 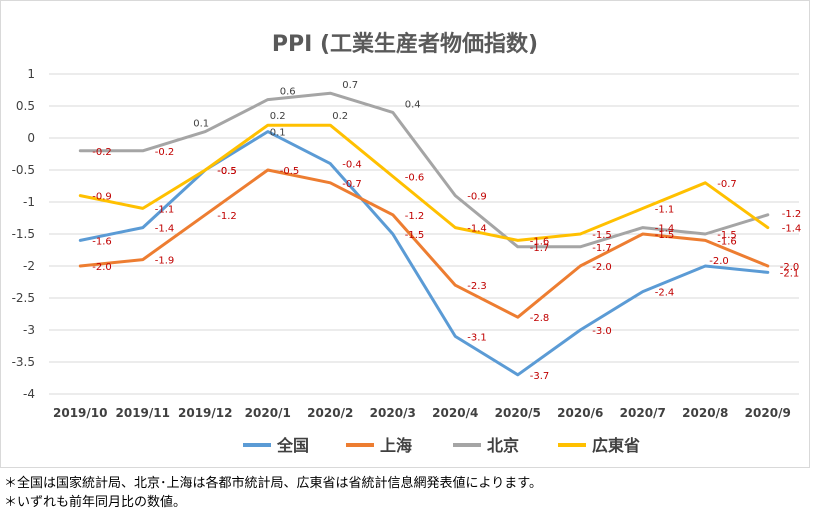 What do you see at coordinates (503, 445) in the screenshot?
I see `legend-label: 北京` at bounding box center [503, 445].